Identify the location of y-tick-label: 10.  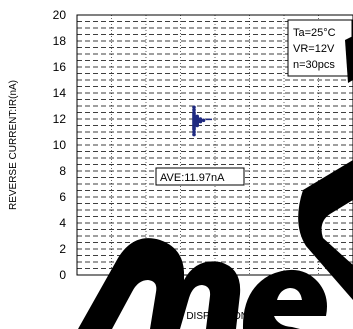
(60, 145).